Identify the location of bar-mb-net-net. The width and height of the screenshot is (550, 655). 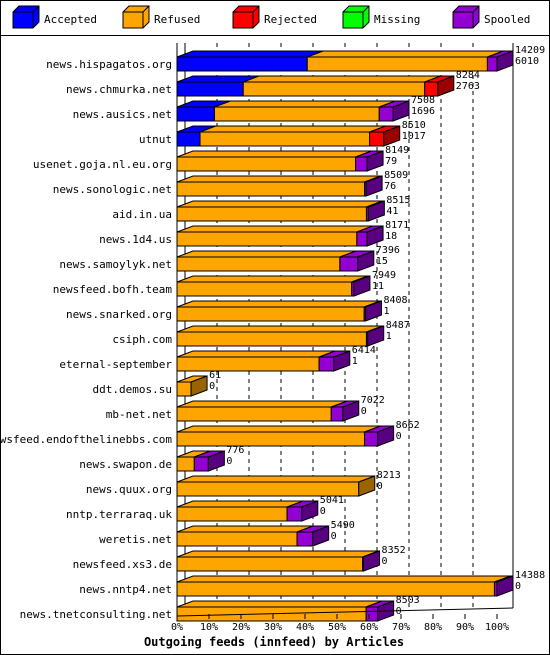
(268, 411).